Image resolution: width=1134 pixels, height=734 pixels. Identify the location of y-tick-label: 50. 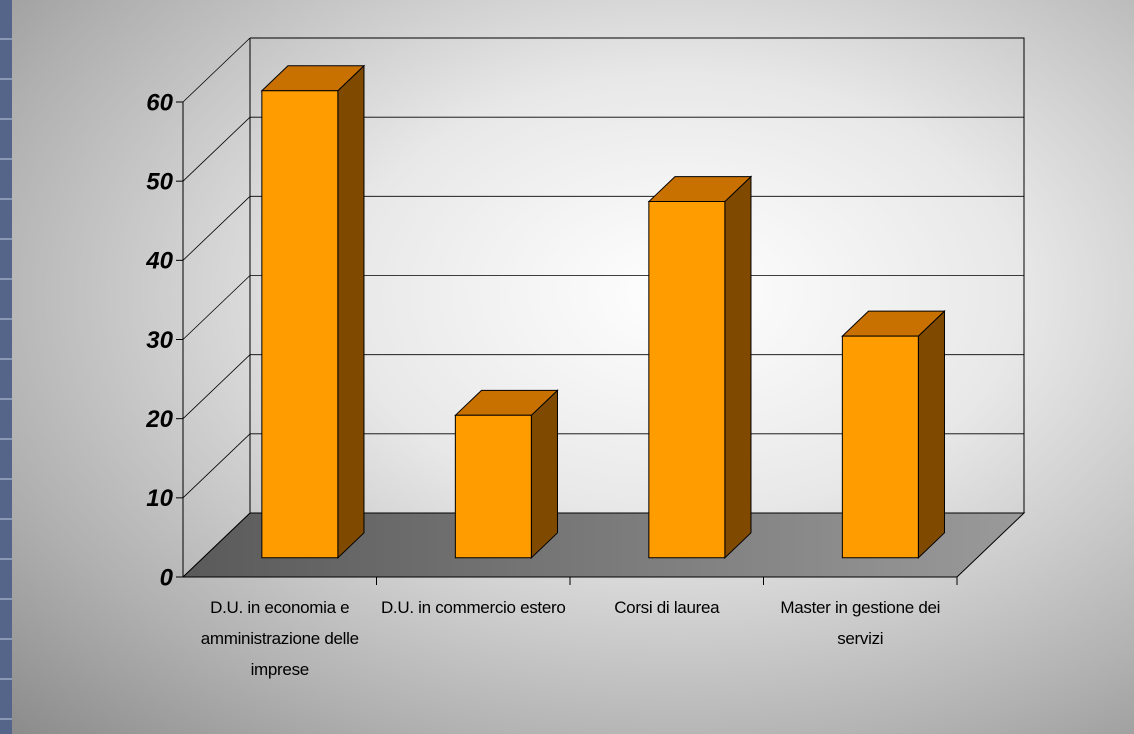
(159, 182).